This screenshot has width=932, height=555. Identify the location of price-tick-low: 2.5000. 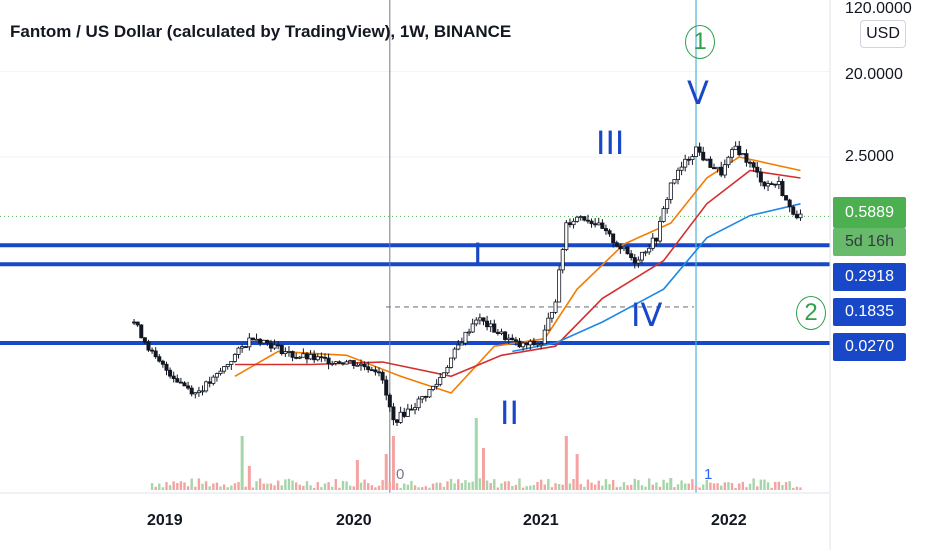
(869, 156).